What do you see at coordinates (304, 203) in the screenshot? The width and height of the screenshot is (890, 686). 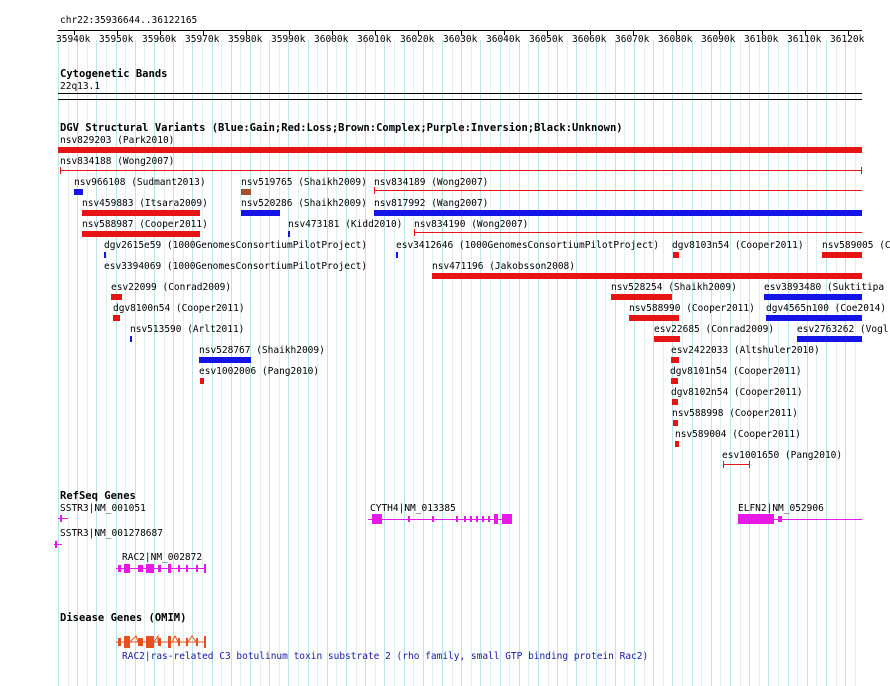 I see `dgv-variant-label: nsv520286 (Shaikh2009)` at bounding box center [304, 203].